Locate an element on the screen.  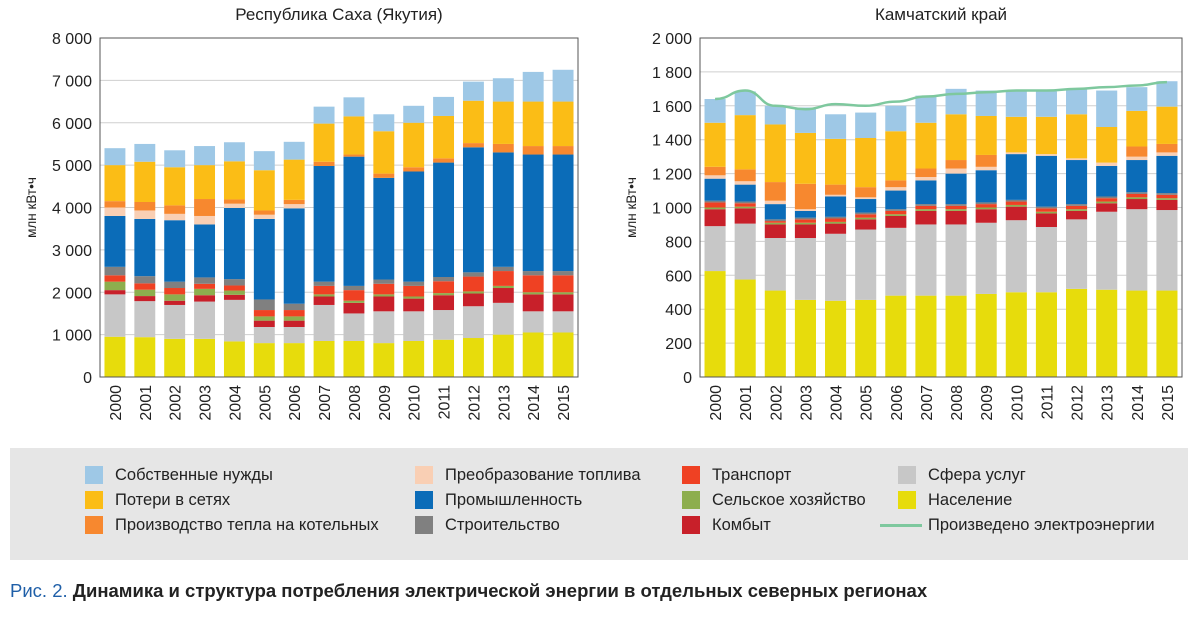
x-tick-label: 2013 is located at coordinates (1108, 403).